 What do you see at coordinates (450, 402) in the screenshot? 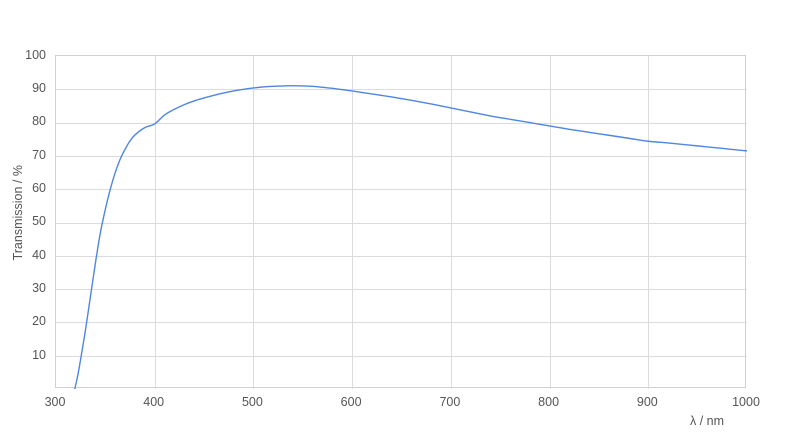
I see `x-tick-label-700: 700` at bounding box center [450, 402].